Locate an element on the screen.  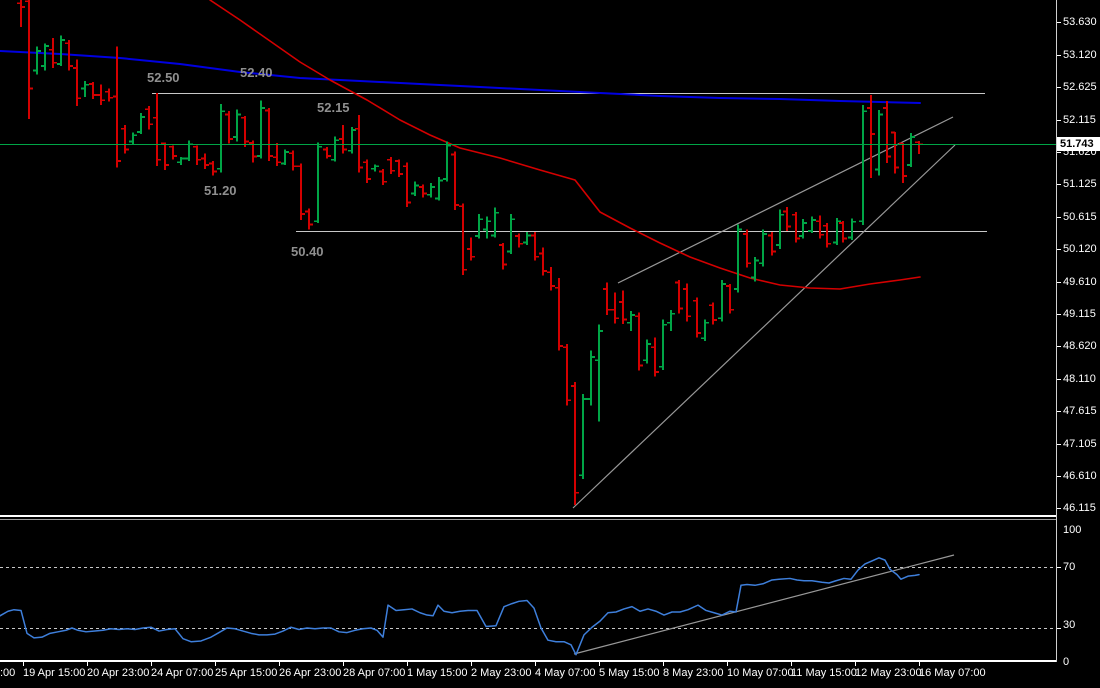
time-axis-border is located at coordinates (528, 661).